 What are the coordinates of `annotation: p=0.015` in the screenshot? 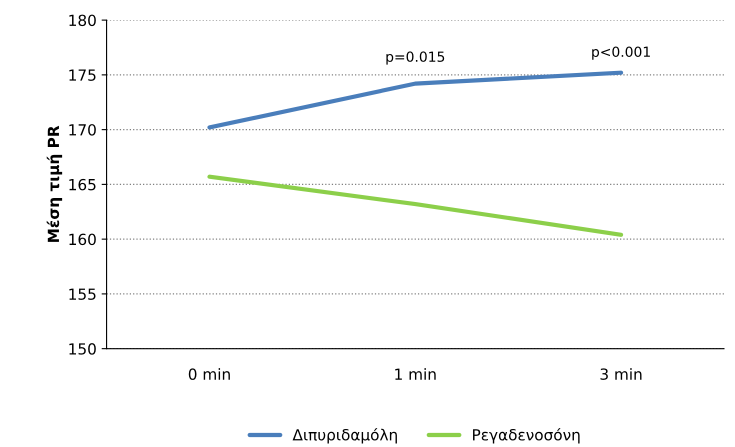 It's located at (415, 58).